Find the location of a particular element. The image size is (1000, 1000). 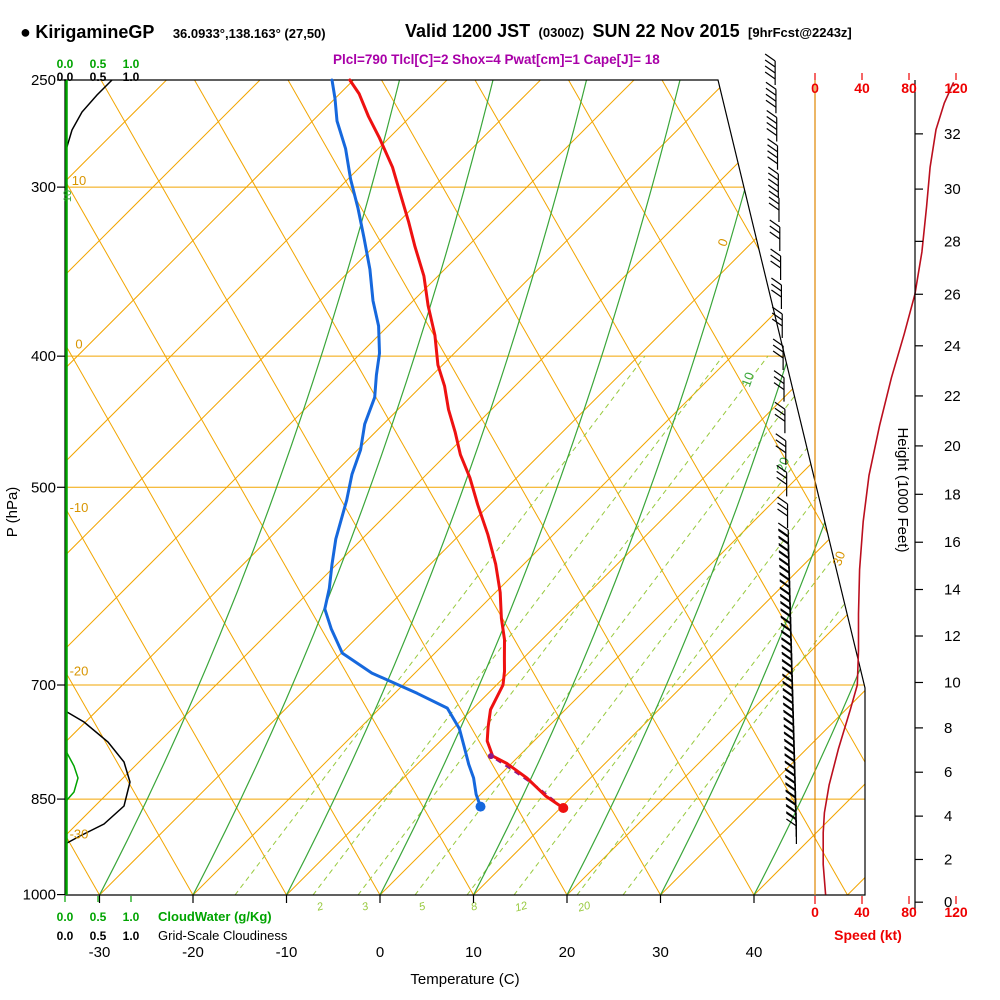

svg-text: 28 is located at coordinates (952, 241).